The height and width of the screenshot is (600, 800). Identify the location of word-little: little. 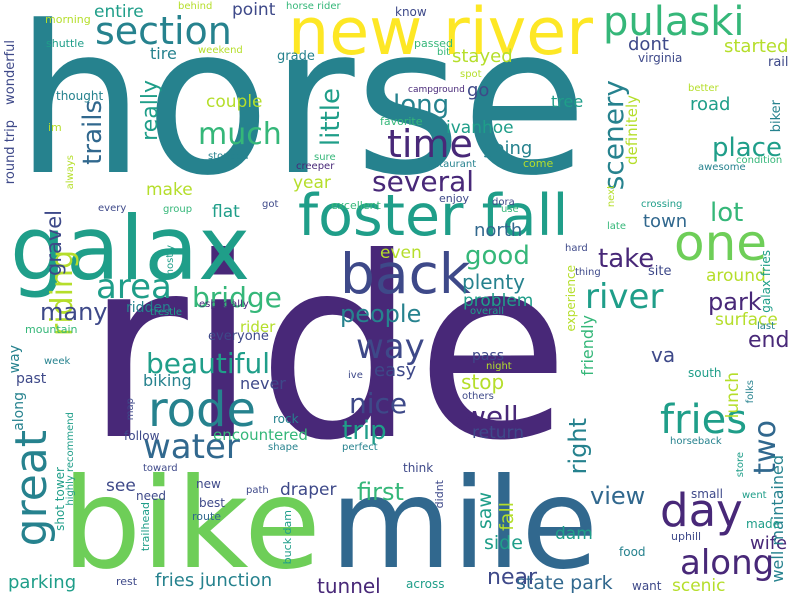
(331, 117).